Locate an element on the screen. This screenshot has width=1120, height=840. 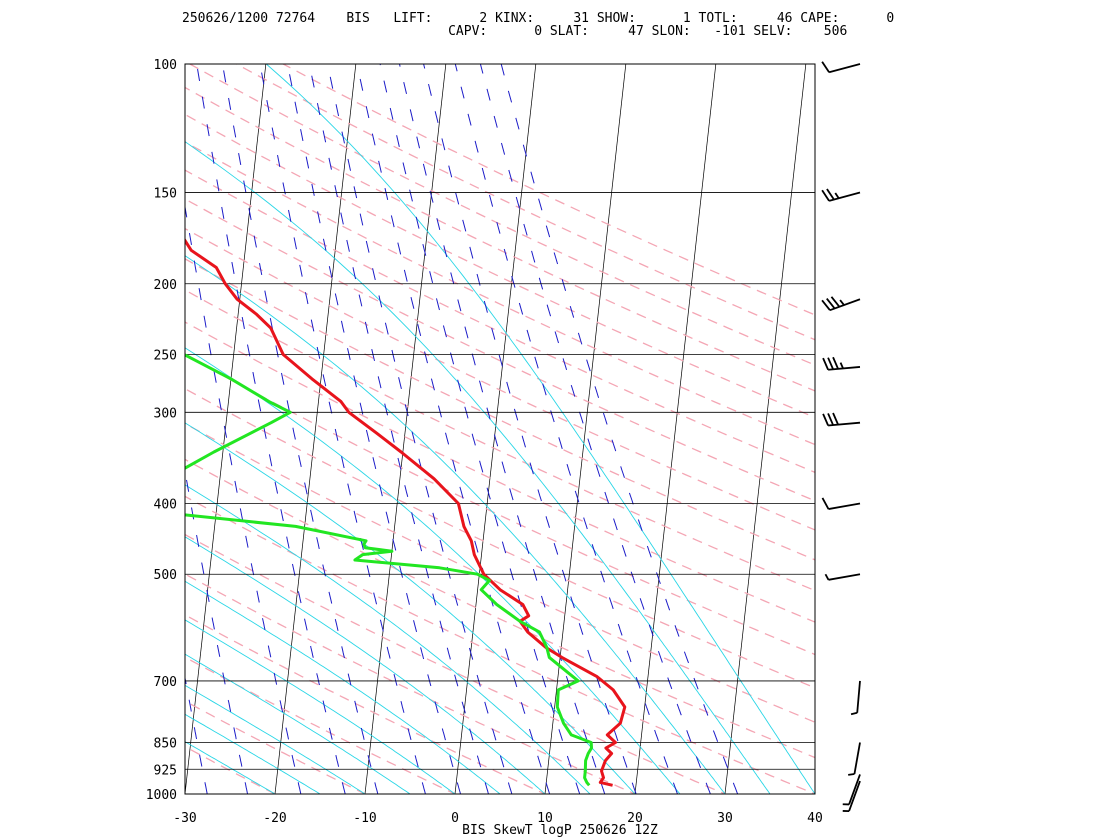
pressure-tick-label: 700 is located at coordinates (165, 682).